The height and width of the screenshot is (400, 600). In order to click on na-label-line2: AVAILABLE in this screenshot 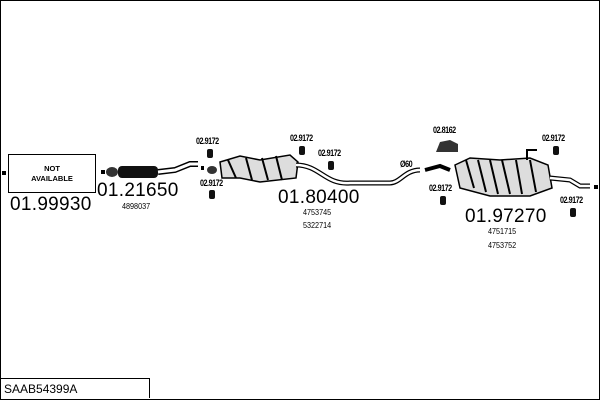, I will do `click(52, 178)`.